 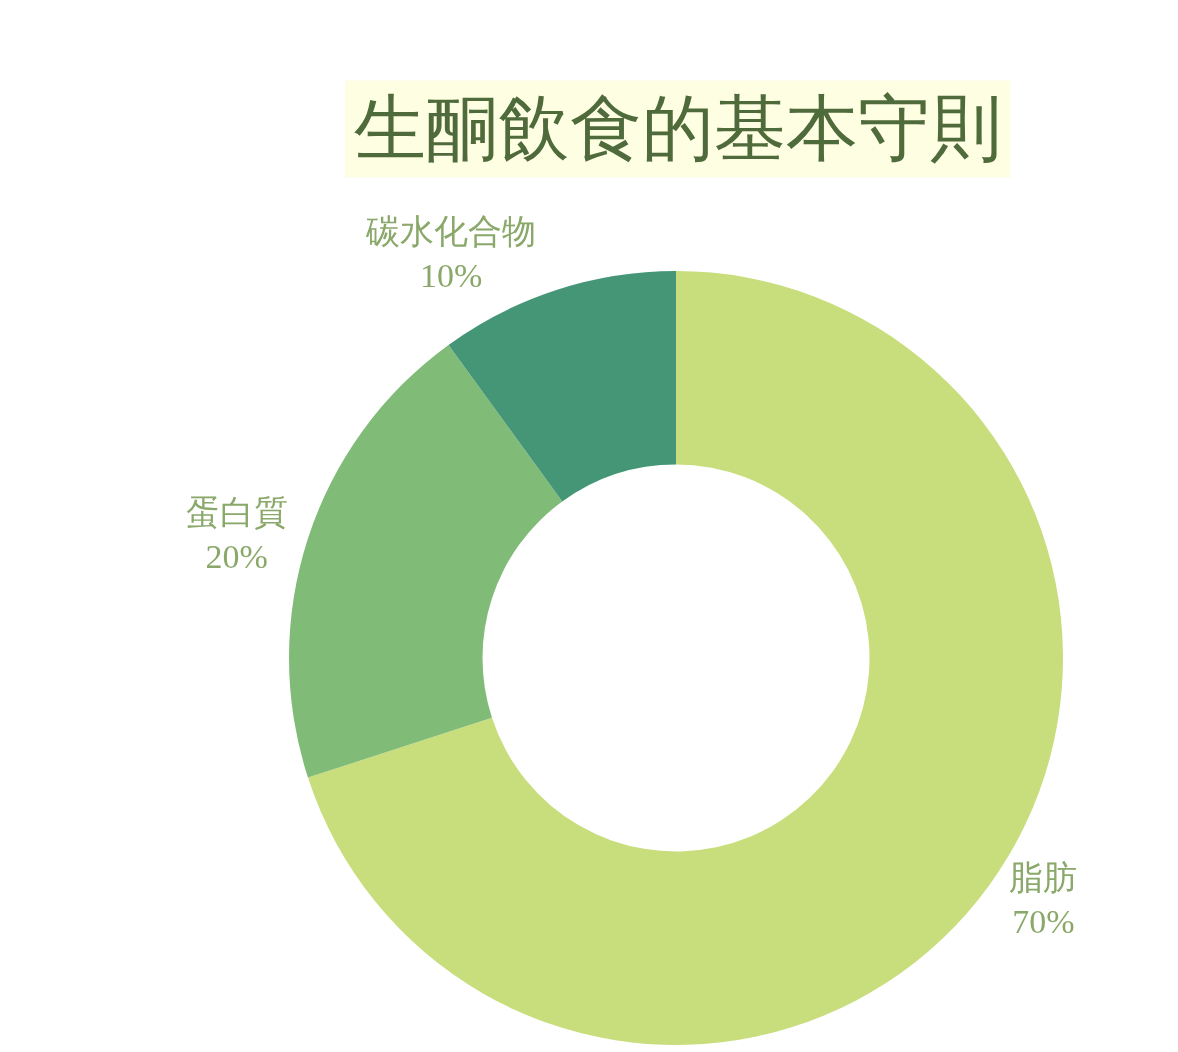 I want to click on data-label: 20%, so click(x=236, y=557).